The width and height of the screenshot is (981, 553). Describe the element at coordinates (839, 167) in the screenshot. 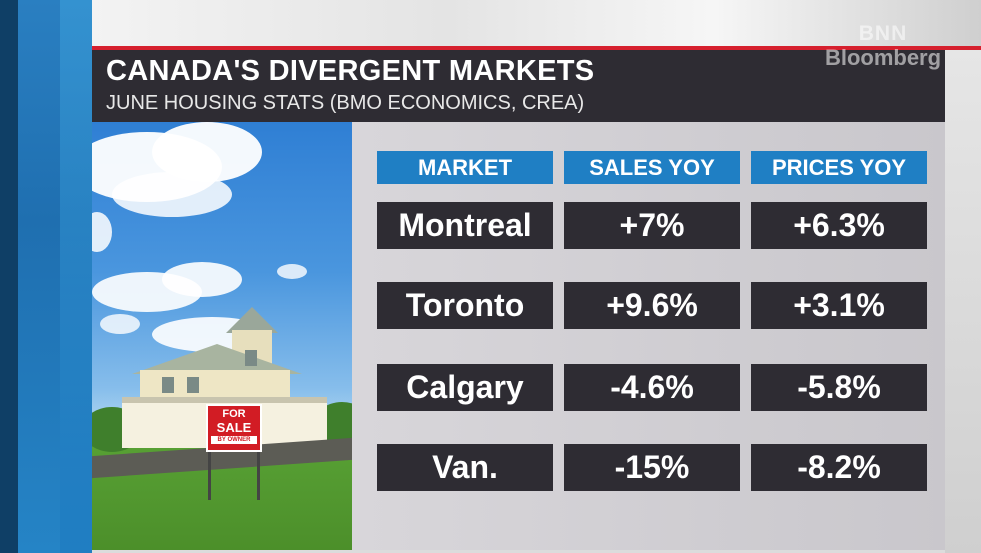

I see `column-header-prices-yoy: PRICES YOY` at that location.